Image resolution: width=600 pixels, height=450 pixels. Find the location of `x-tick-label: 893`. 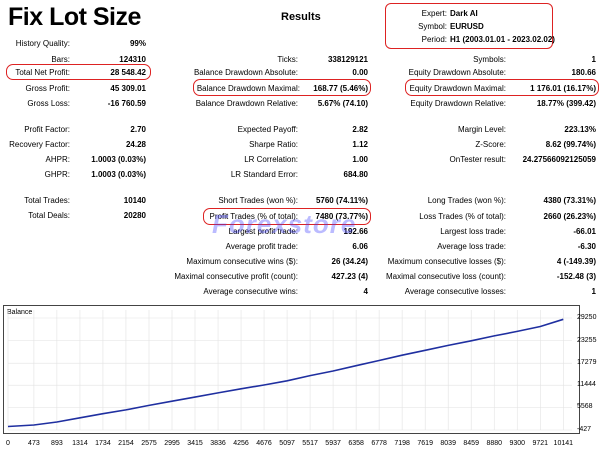

x-tick-label: 893 is located at coordinates (57, 443).